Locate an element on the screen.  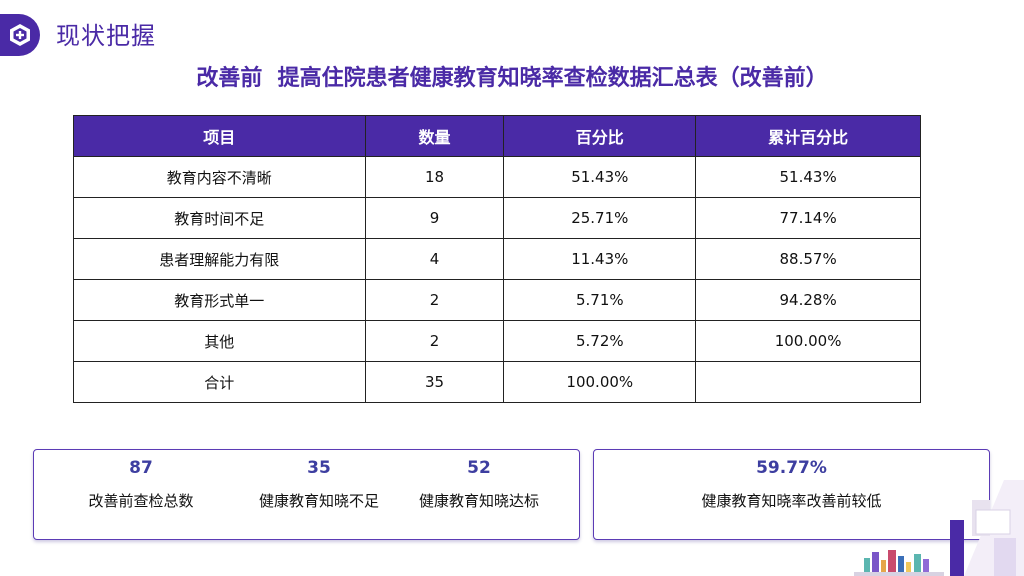
table-cell: 35 is located at coordinates (434, 382).